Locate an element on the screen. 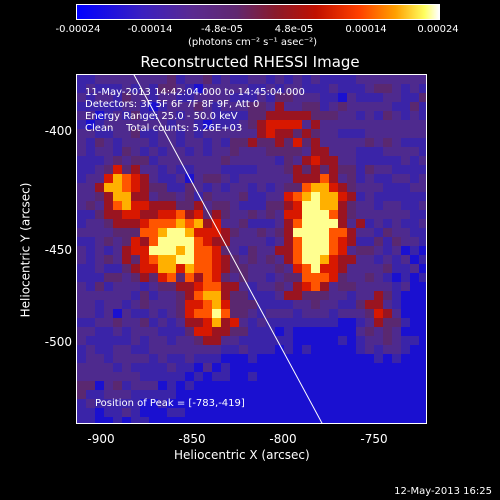 This screenshot has width=500, height=500. x-tick-label: -900 is located at coordinates (101, 439).